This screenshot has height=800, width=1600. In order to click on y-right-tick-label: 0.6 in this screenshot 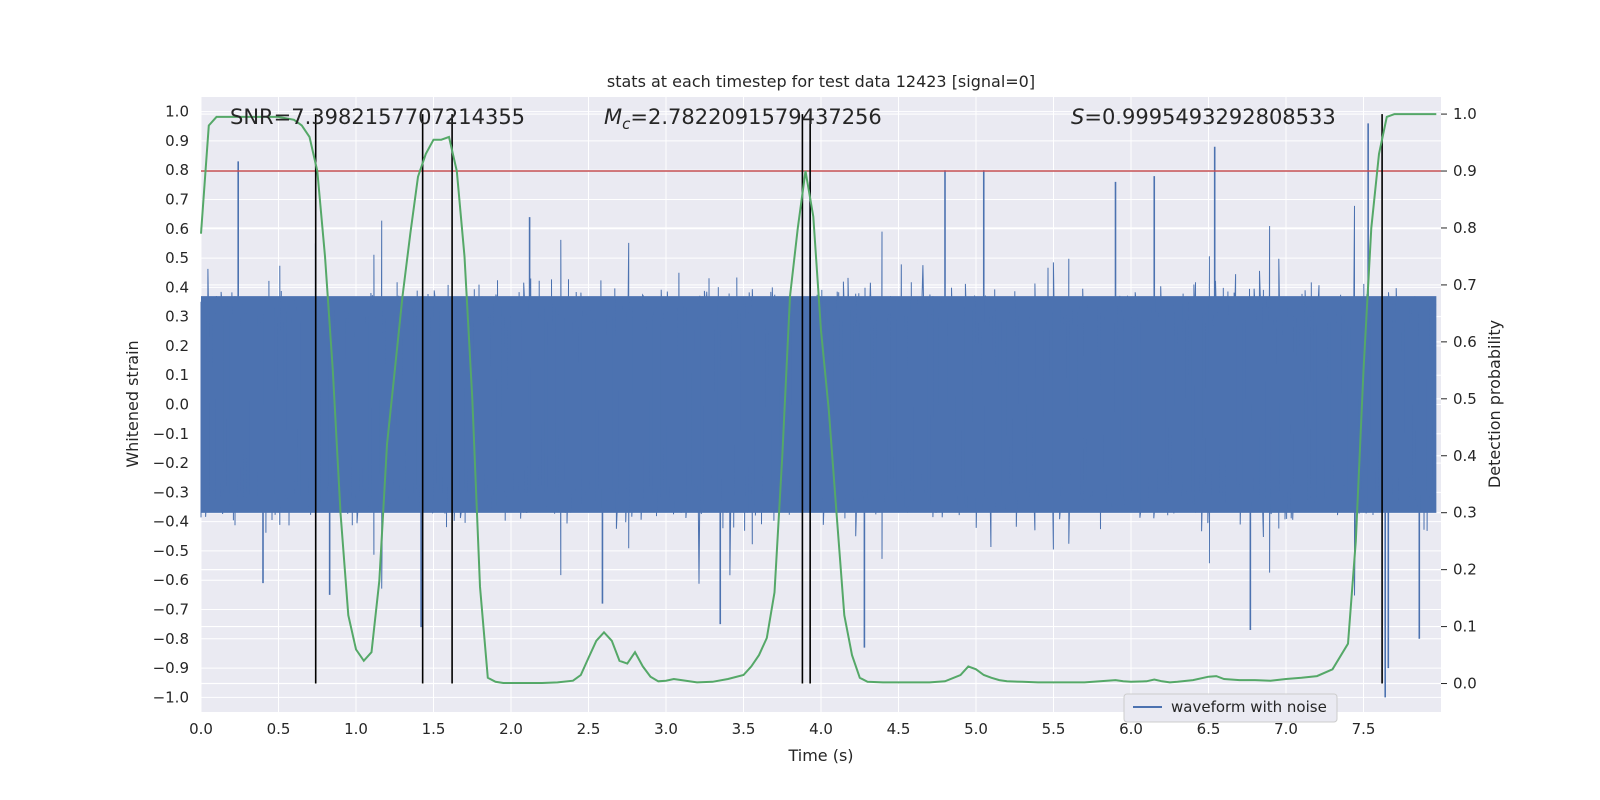, I will do `click(1465, 342)`.